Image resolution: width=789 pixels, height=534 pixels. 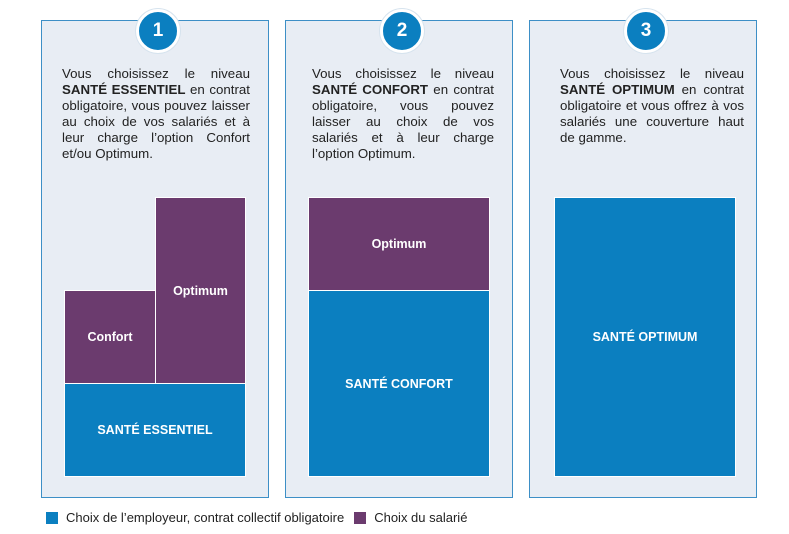 What do you see at coordinates (360, 517) in the screenshot?
I see `legend-swatch-employee` at bounding box center [360, 517].